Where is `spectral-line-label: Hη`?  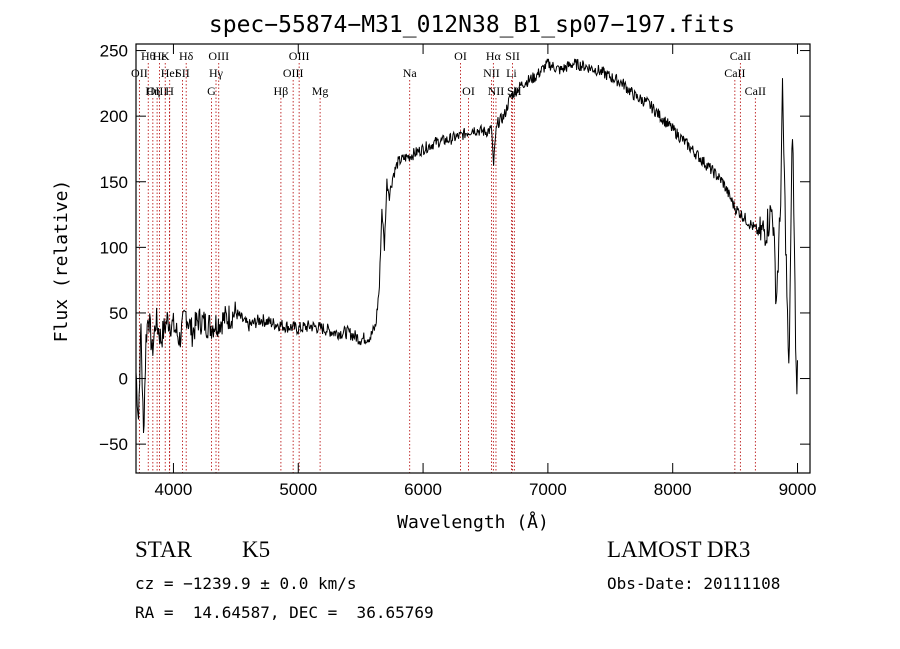
spectral-line-label: Hη is located at coordinates (152, 91).